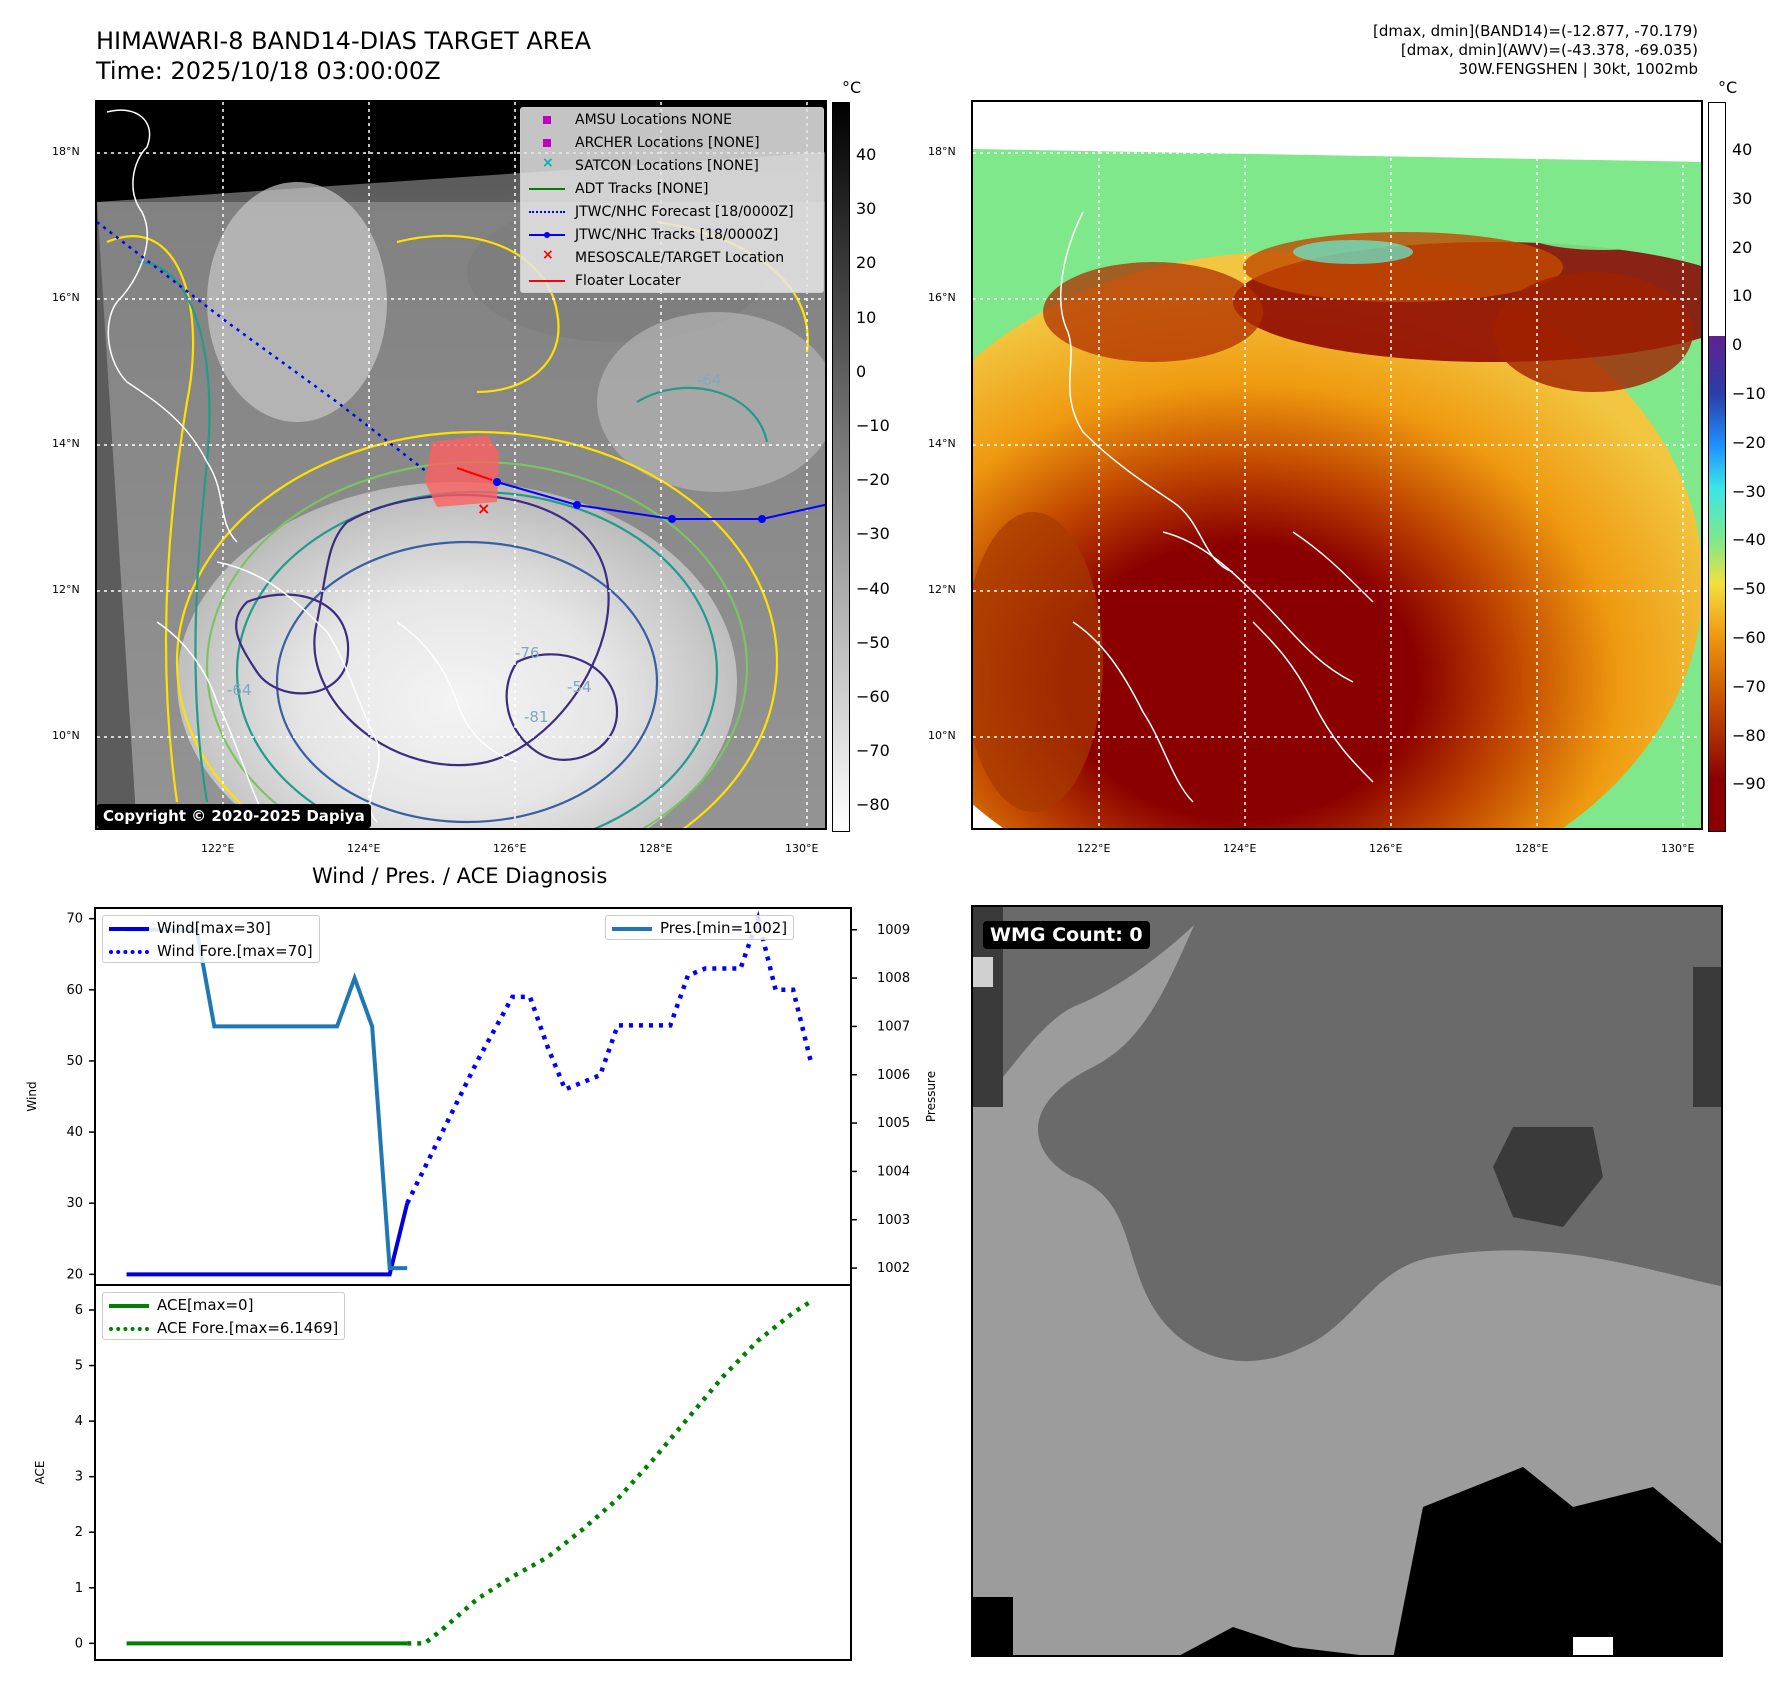 Image resolution: width=1788 pixels, height=1690 pixels. I want to click on legend-label: MESOSCALE/TARGET Location, so click(680, 257).